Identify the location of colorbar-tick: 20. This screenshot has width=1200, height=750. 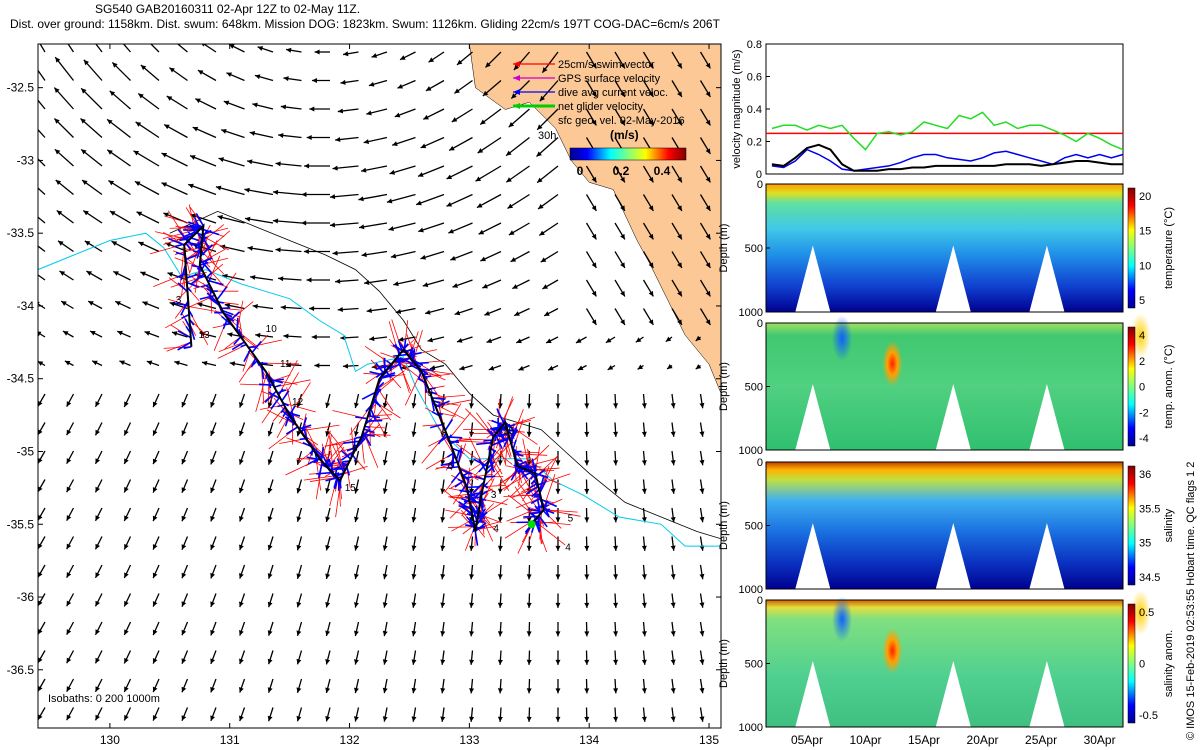
(1145, 197).